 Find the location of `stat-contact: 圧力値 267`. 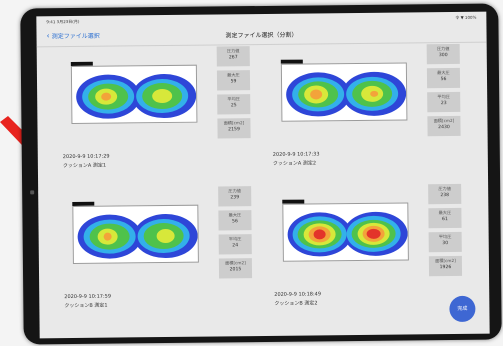

stat-contact: 圧力値 267 is located at coordinates (233, 56).